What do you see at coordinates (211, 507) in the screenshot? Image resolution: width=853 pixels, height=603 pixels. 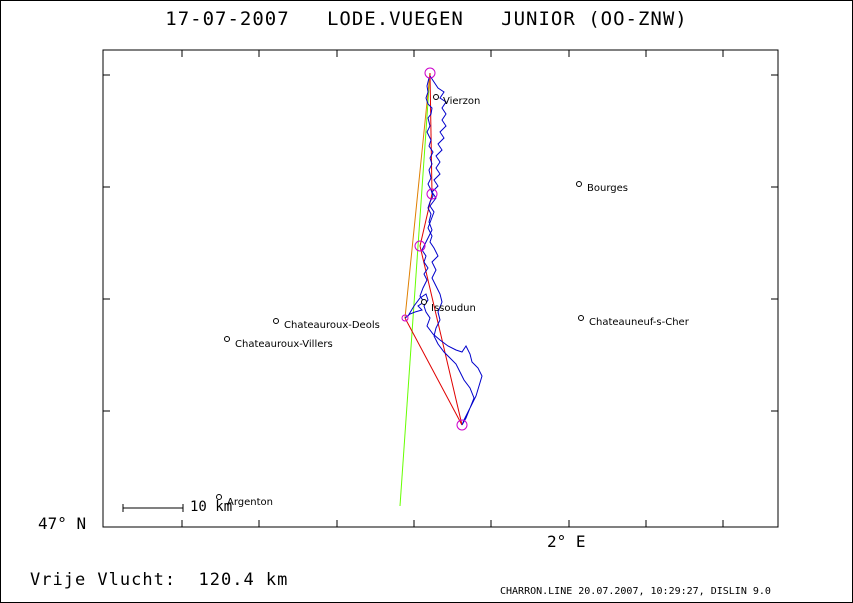 I see `scale-label: 10 km` at bounding box center [211, 507].